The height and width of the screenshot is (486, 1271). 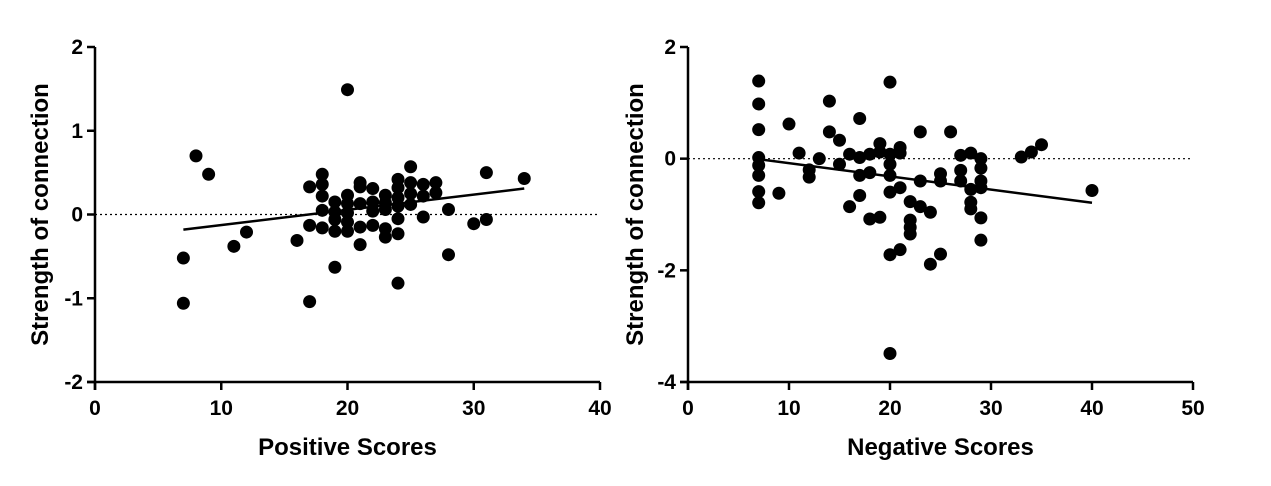 I want to click on y-tick-label: -1, so click(x=73, y=298).